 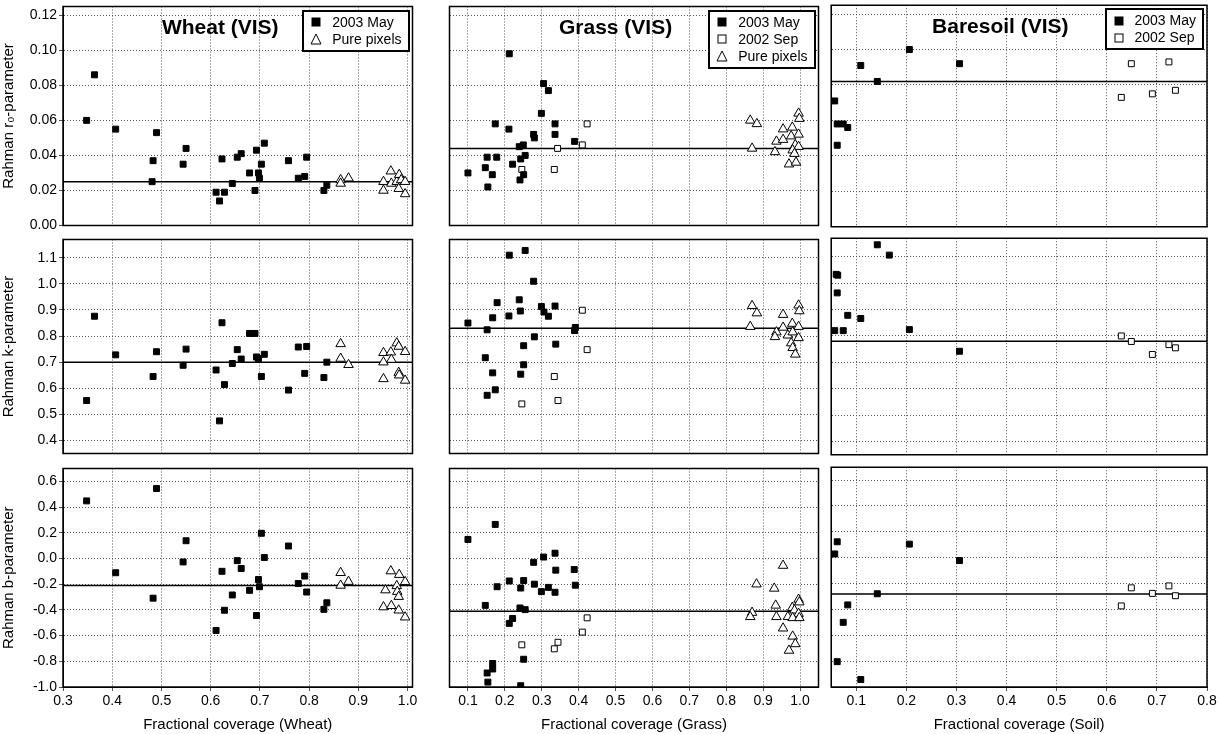 I want to click on y-axis-title: Rahman k-parameter, so click(x=8, y=346).